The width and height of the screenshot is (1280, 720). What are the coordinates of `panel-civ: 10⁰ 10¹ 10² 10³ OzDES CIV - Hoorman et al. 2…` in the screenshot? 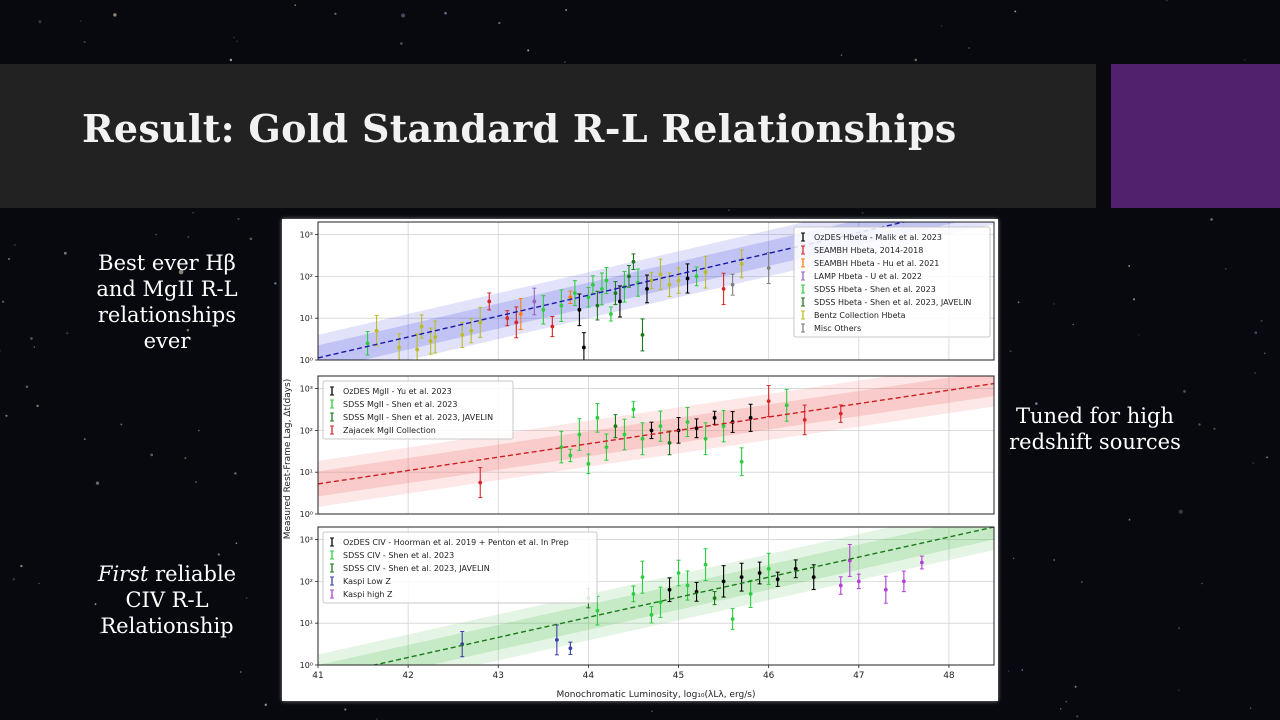 It's located at (647, 598).